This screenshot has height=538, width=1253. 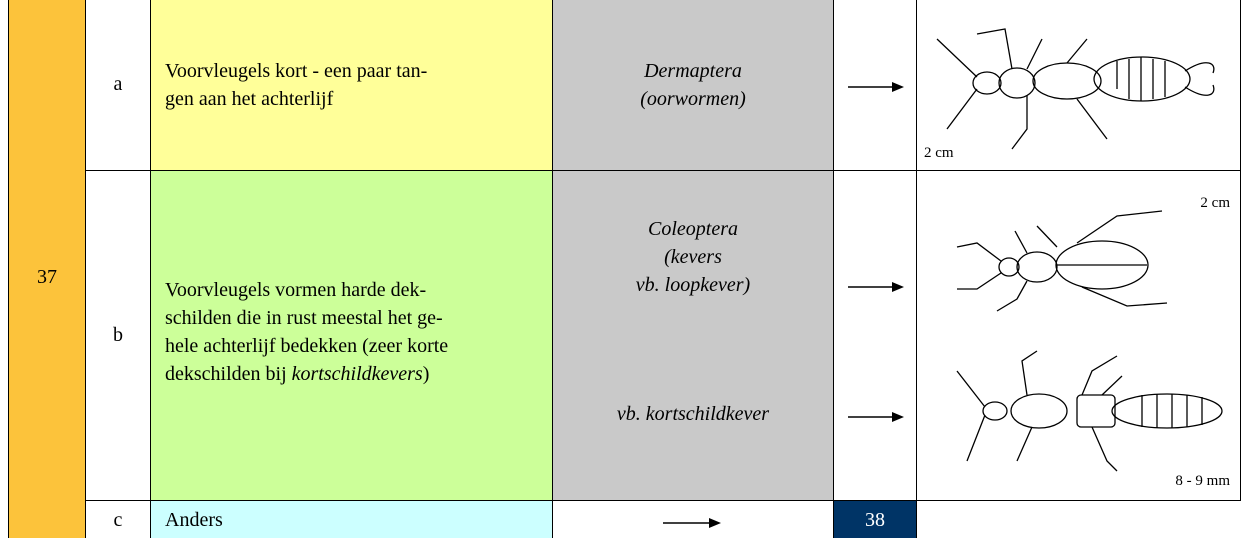 I want to click on taxon-name: vb. loopkever), so click(x=693, y=285).